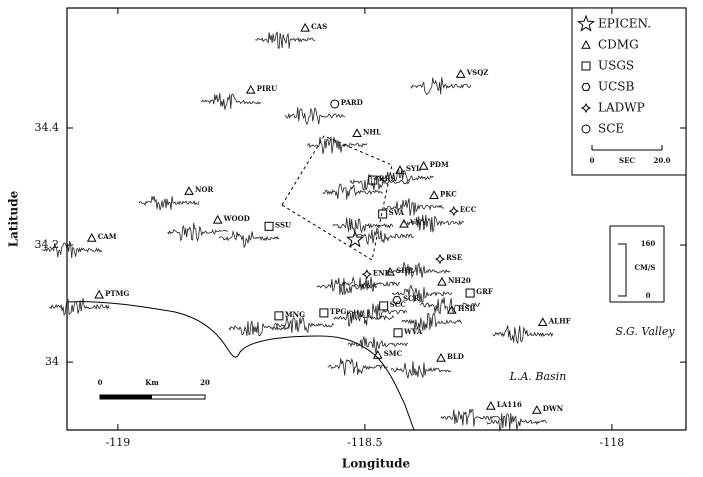 The width and height of the screenshot is (703, 477). I want to click on station-label: TPG, so click(338, 311).